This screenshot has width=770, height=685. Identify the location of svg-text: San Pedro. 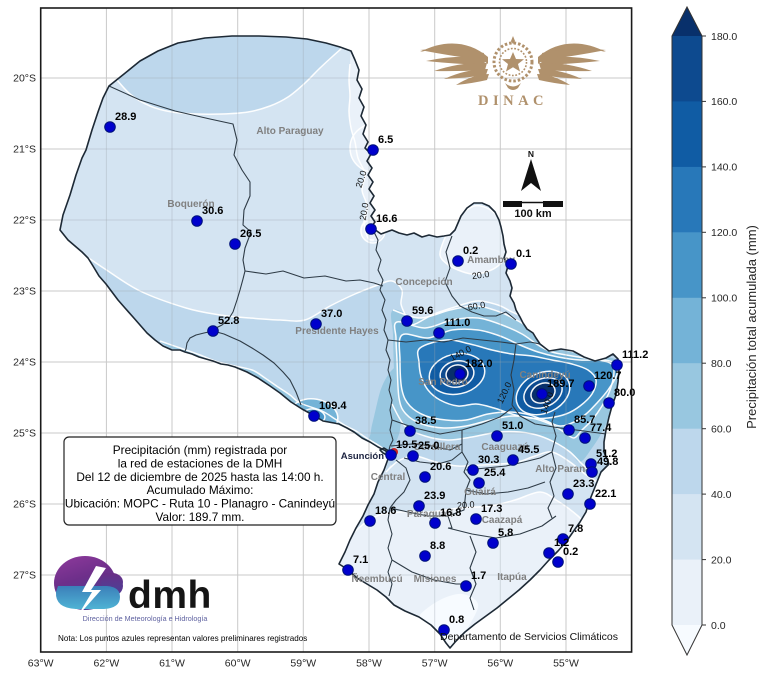
(442, 382).